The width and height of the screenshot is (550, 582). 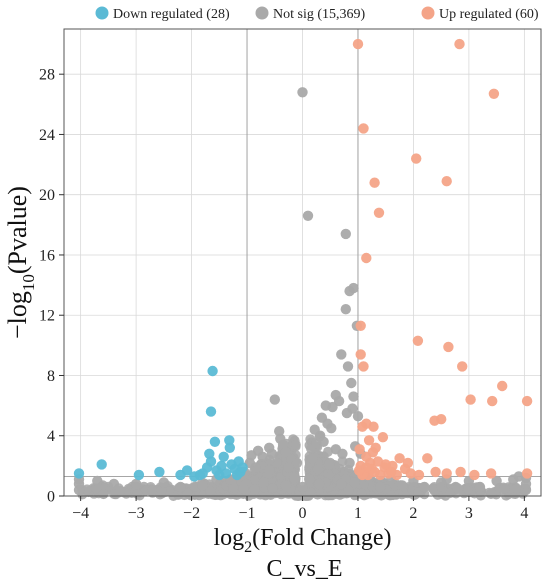 What do you see at coordinates (51, 497) in the screenshot?
I see `y-tick-label: 0` at bounding box center [51, 497].